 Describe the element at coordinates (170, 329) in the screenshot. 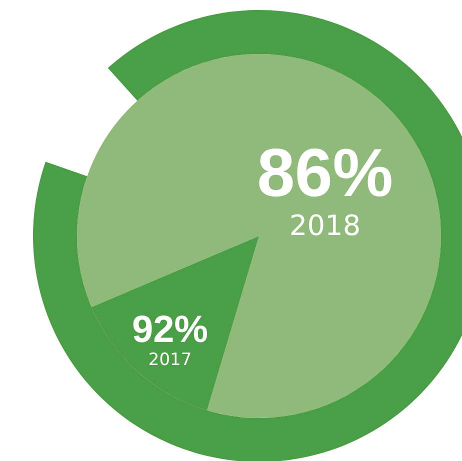

I see `data-label: 92%` at that location.